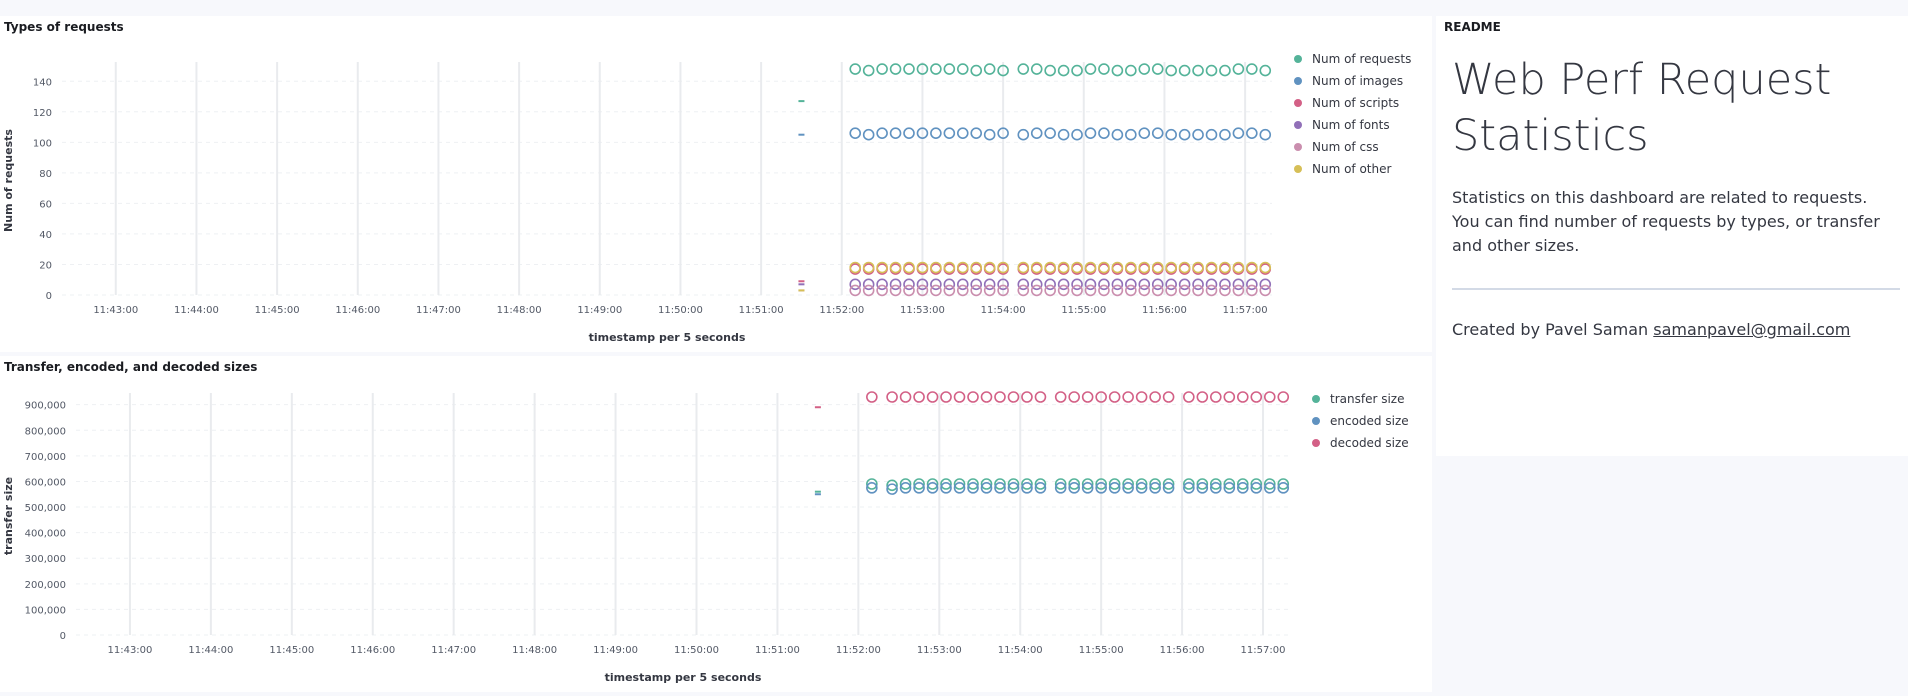 This screenshot has width=1908, height=696. What do you see at coordinates (1351, 125) in the screenshot?
I see `legend-item: Num of fonts` at bounding box center [1351, 125].